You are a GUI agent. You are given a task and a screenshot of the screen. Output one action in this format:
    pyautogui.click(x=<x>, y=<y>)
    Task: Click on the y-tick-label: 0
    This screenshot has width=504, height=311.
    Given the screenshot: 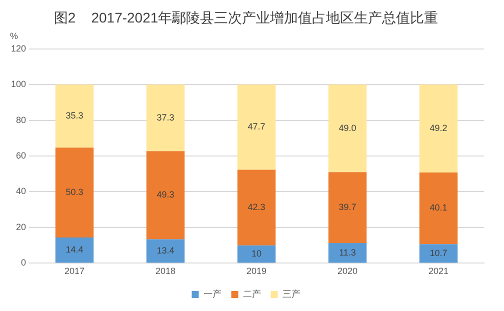 What is the action you would take?
    pyautogui.click(x=23, y=263)
    